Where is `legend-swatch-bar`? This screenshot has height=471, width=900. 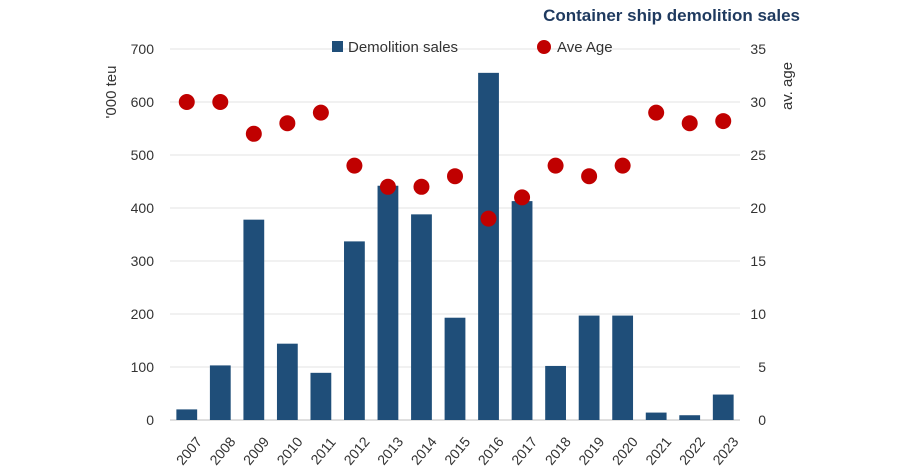
legend-swatch-bar is located at coordinates (337, 46).